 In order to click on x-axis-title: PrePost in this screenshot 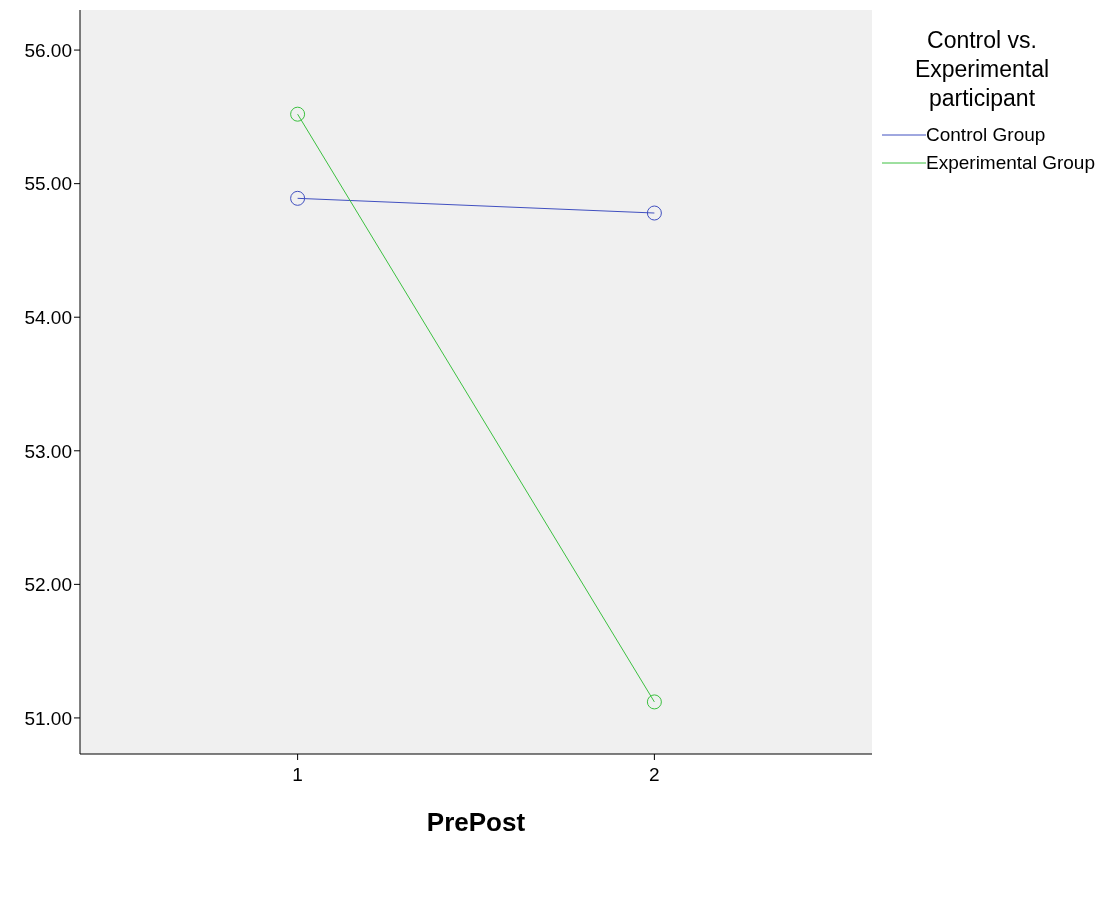, I will do `click(476, 822)`.